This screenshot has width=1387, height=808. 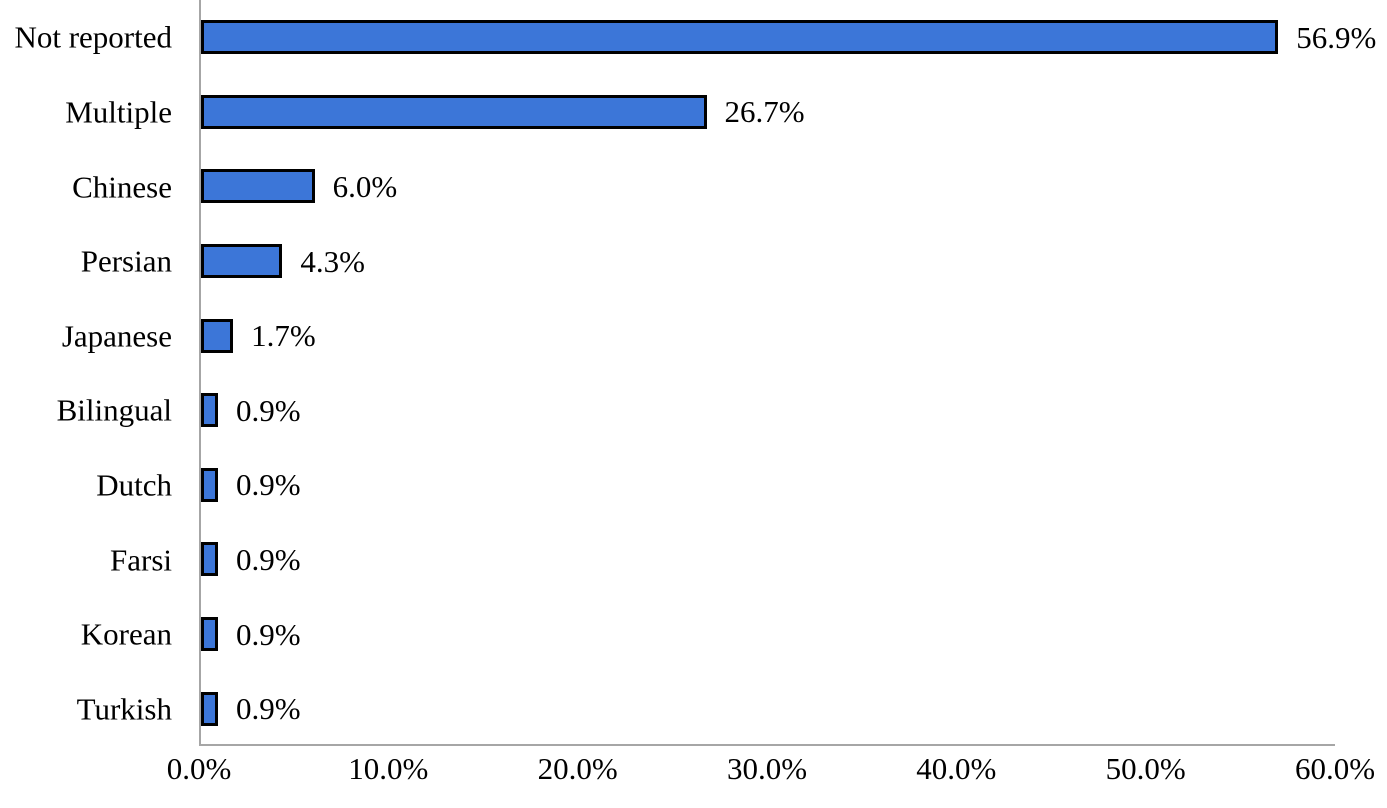 I want to click on bar-row: 26.7%, so click(x=768, y=112).